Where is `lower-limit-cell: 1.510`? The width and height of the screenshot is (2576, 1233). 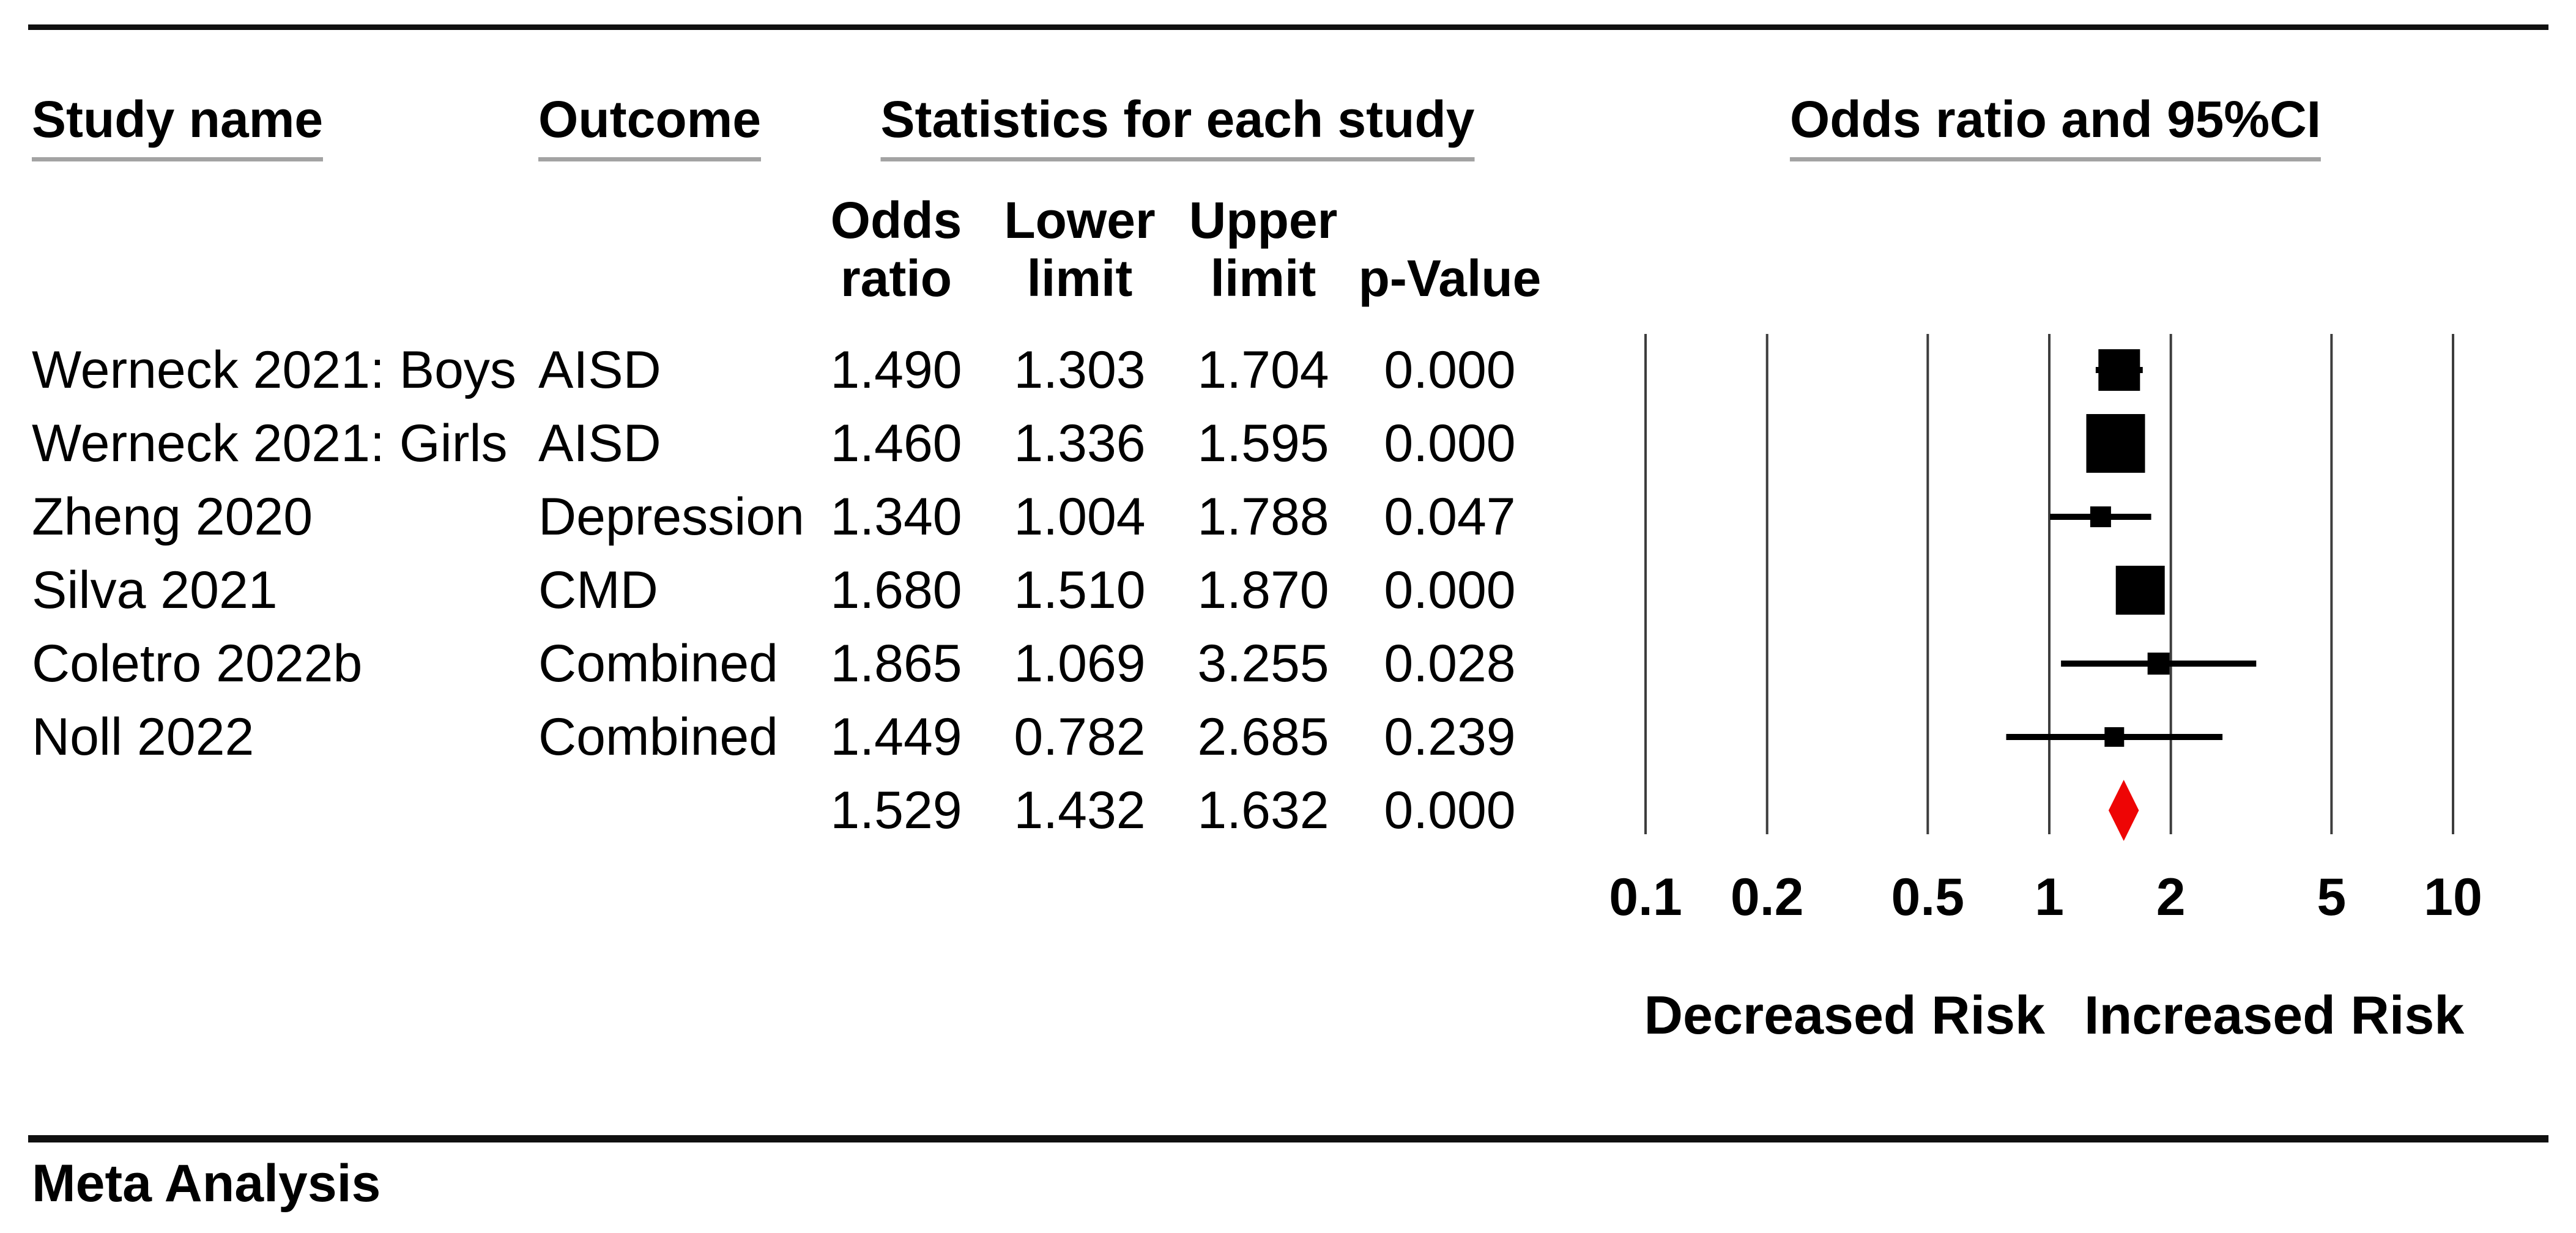
lower-limit-cell: 1.510 is located at coordinates (1080, 591).